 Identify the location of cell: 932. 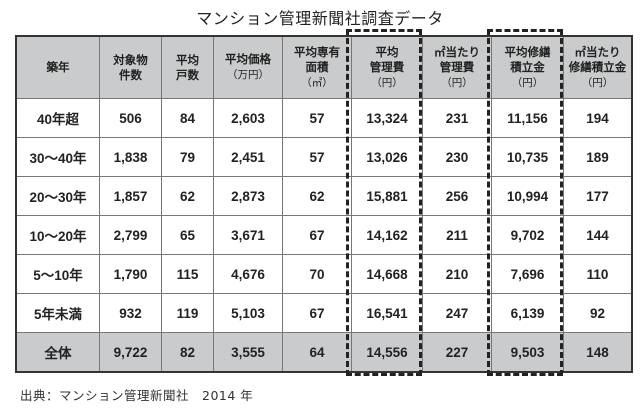
(130, 313).